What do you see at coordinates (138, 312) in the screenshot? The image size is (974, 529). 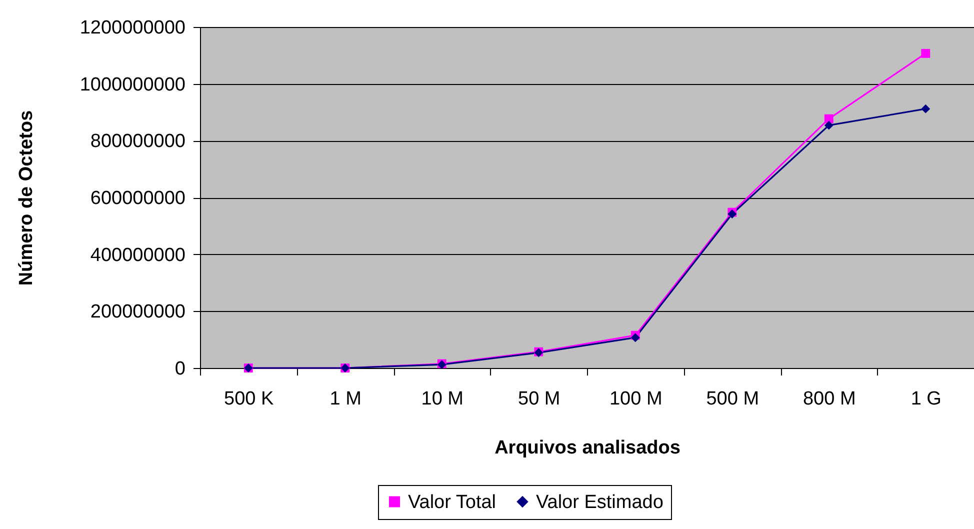 I see `y-tick-label: 200000000` at bounding box center [138, 312].